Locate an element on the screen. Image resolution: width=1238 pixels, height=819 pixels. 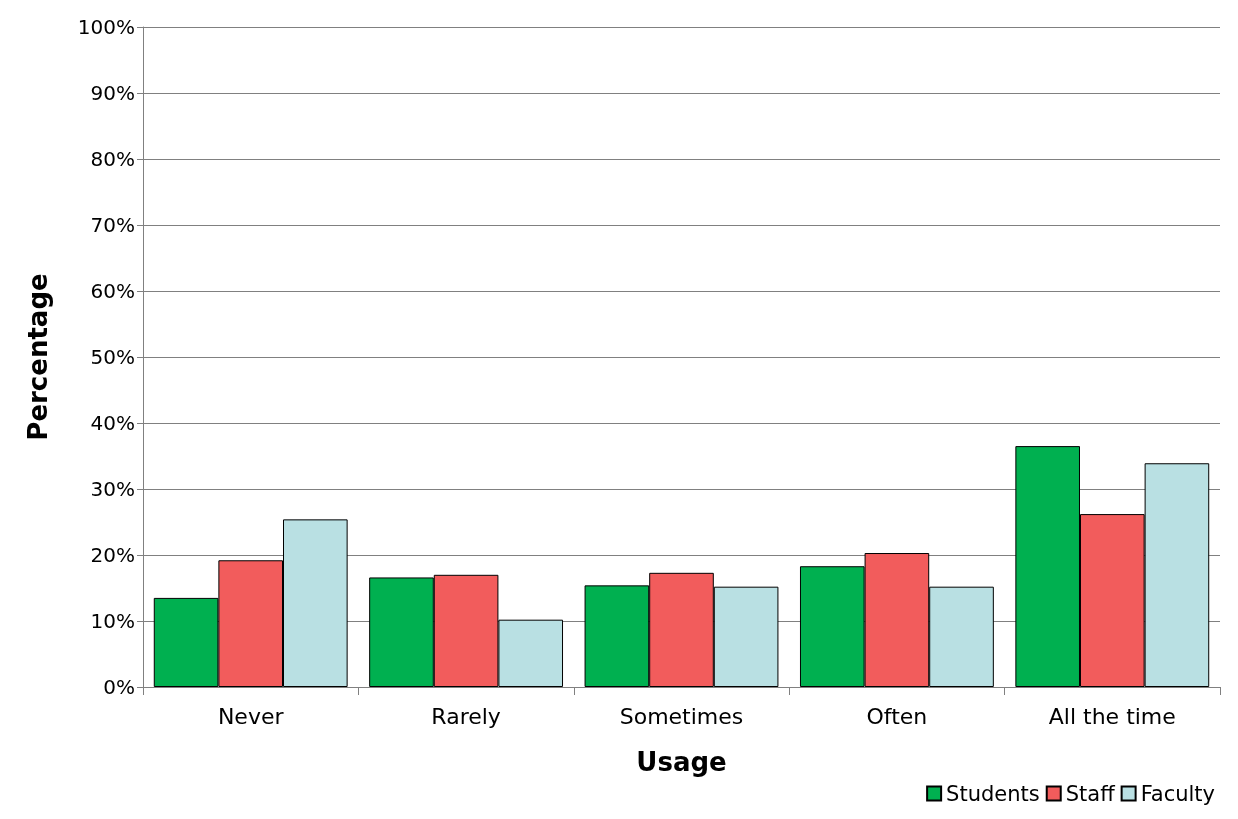
y-tick-label: 100% is located at coordinates (106, 27).